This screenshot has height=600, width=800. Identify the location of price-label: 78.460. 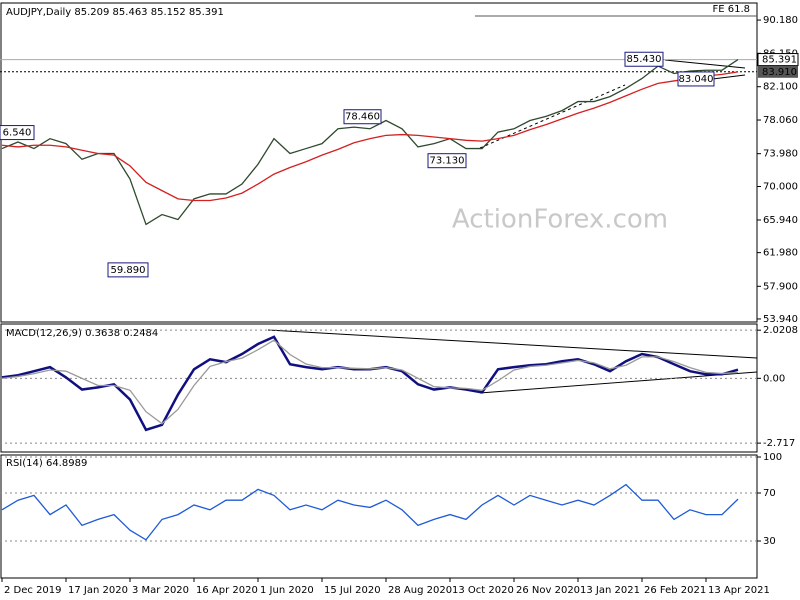
(362, 117).